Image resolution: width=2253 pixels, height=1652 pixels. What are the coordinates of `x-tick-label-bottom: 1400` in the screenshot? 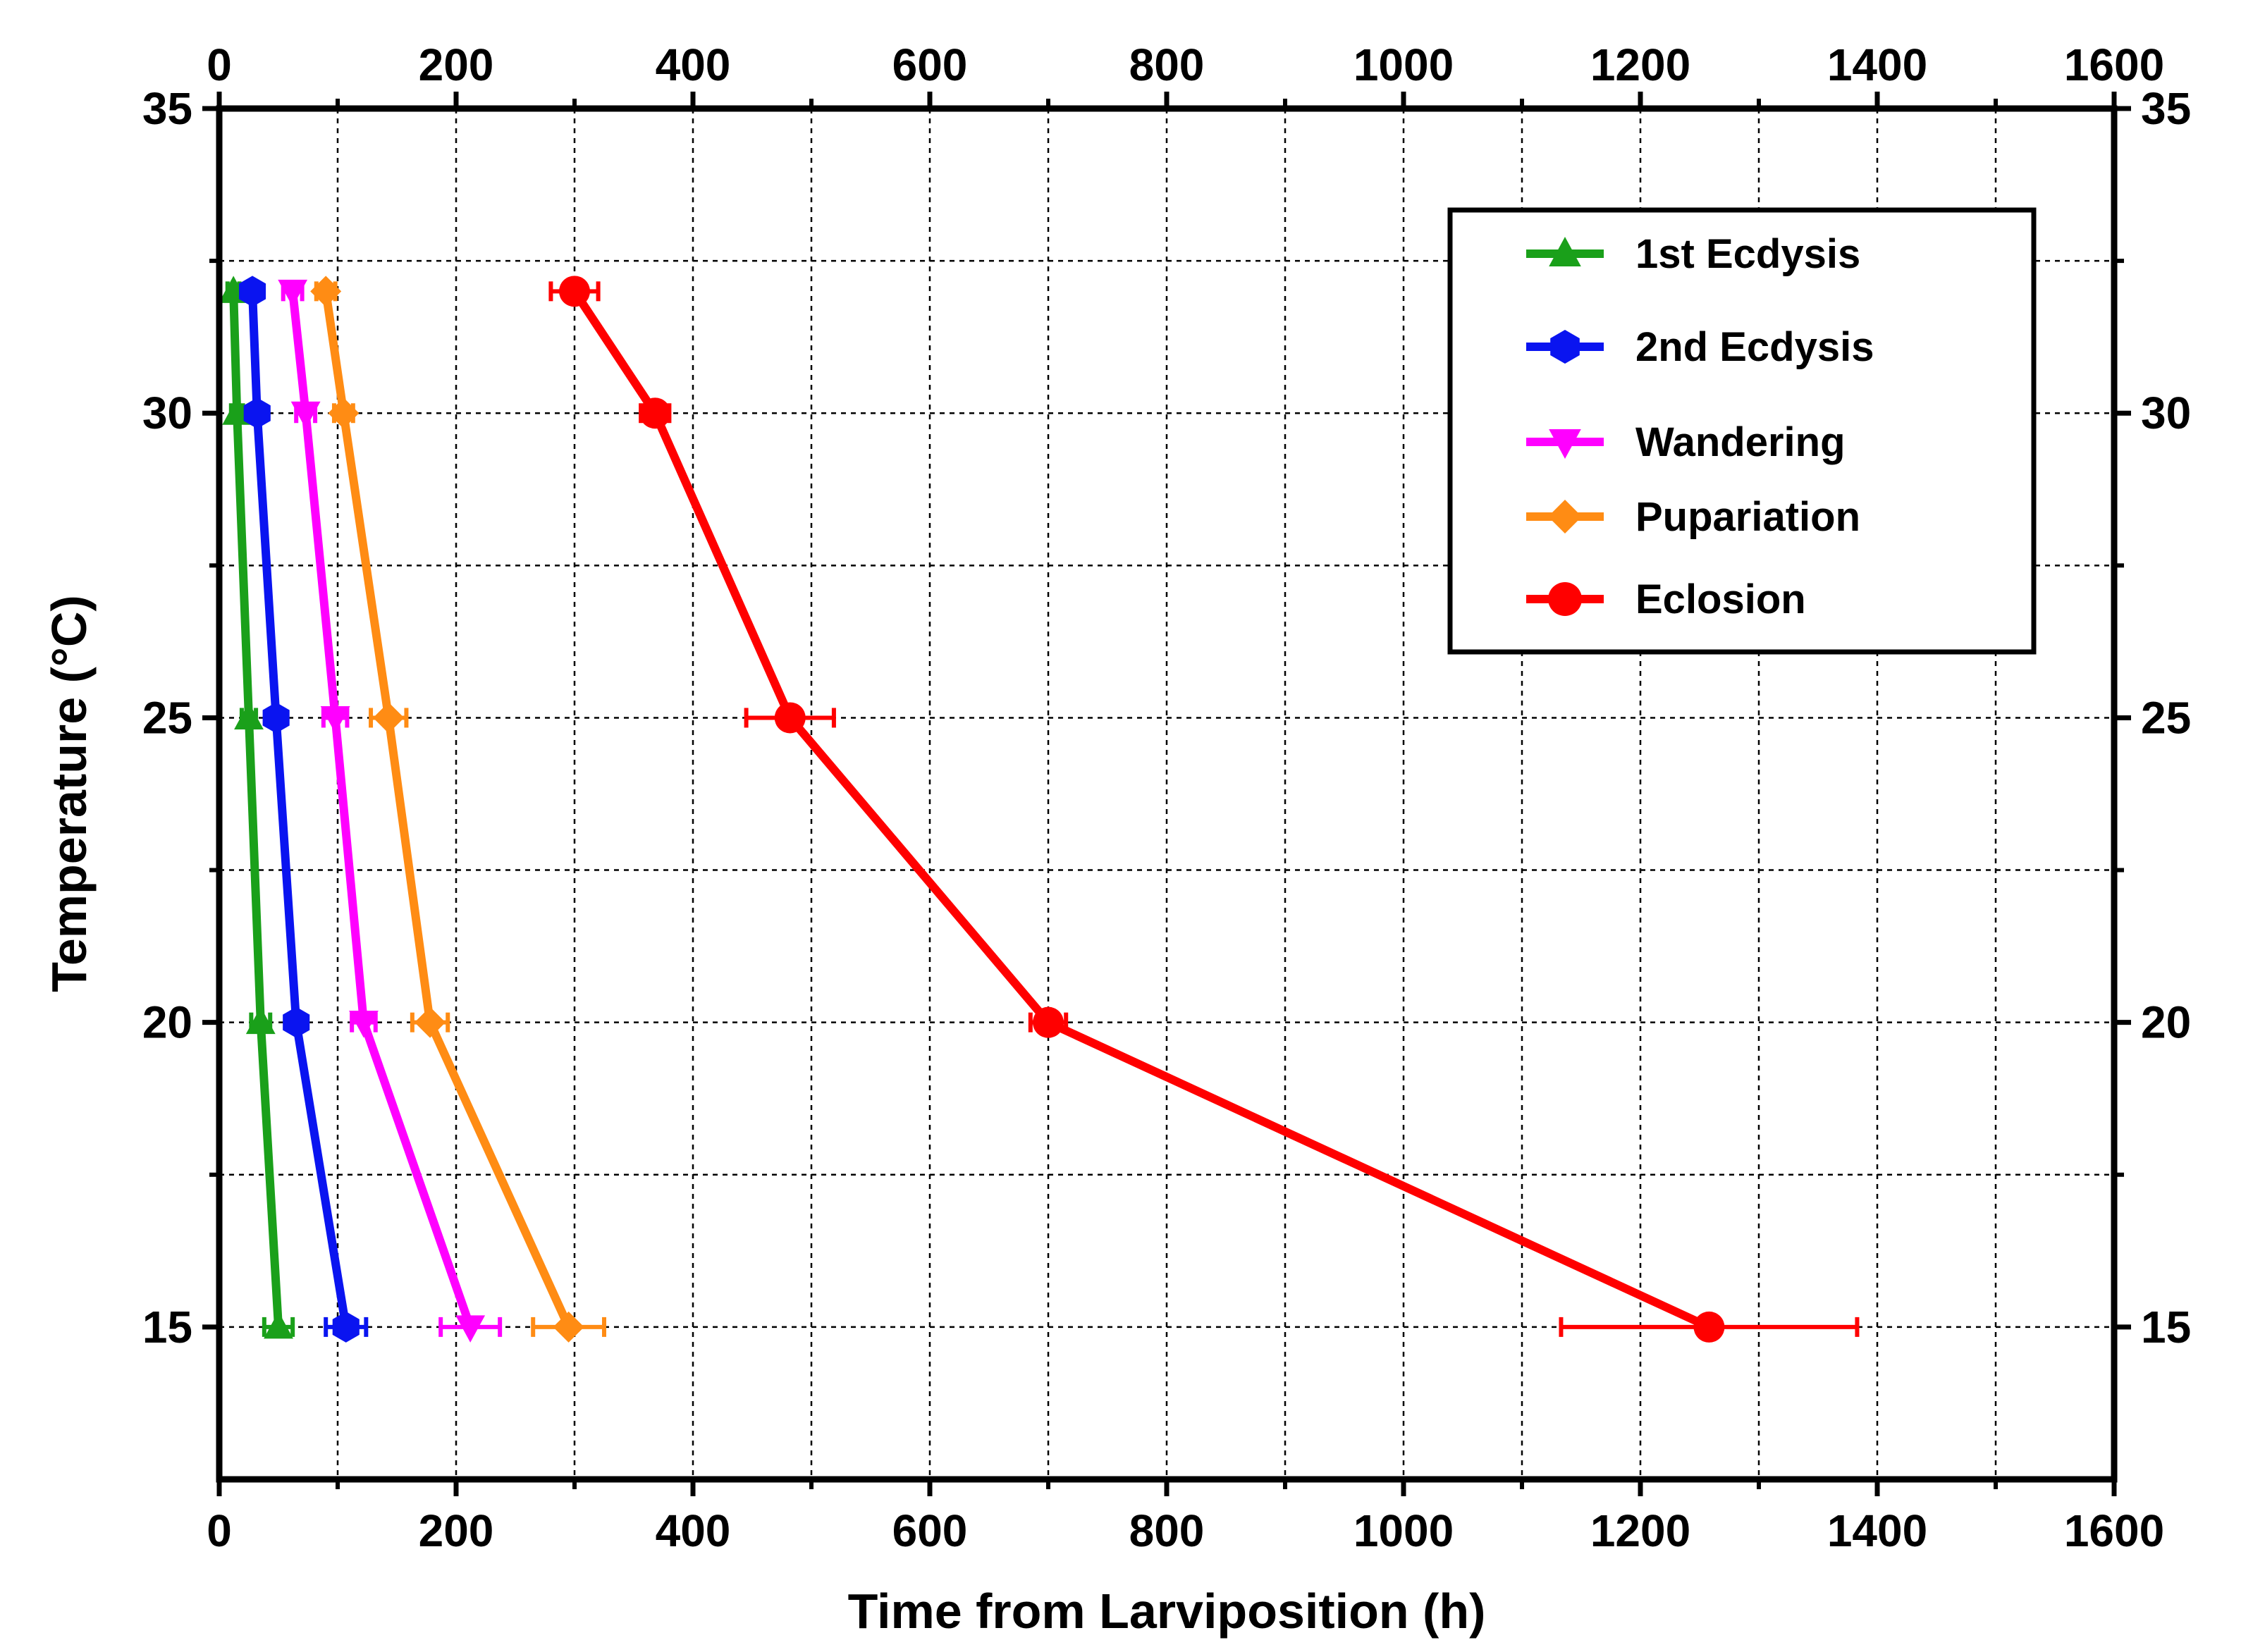 It's located at (1877, 1530).